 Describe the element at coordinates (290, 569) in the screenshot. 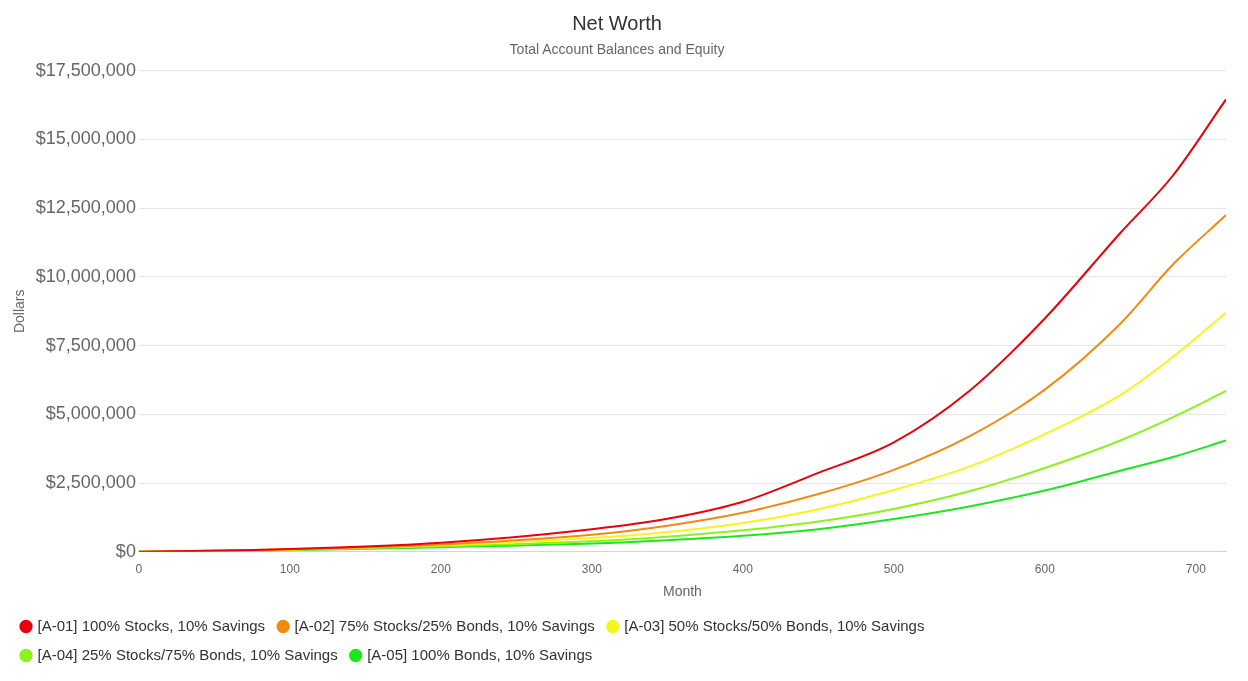

I see `x-tick-label: 100` at that location.